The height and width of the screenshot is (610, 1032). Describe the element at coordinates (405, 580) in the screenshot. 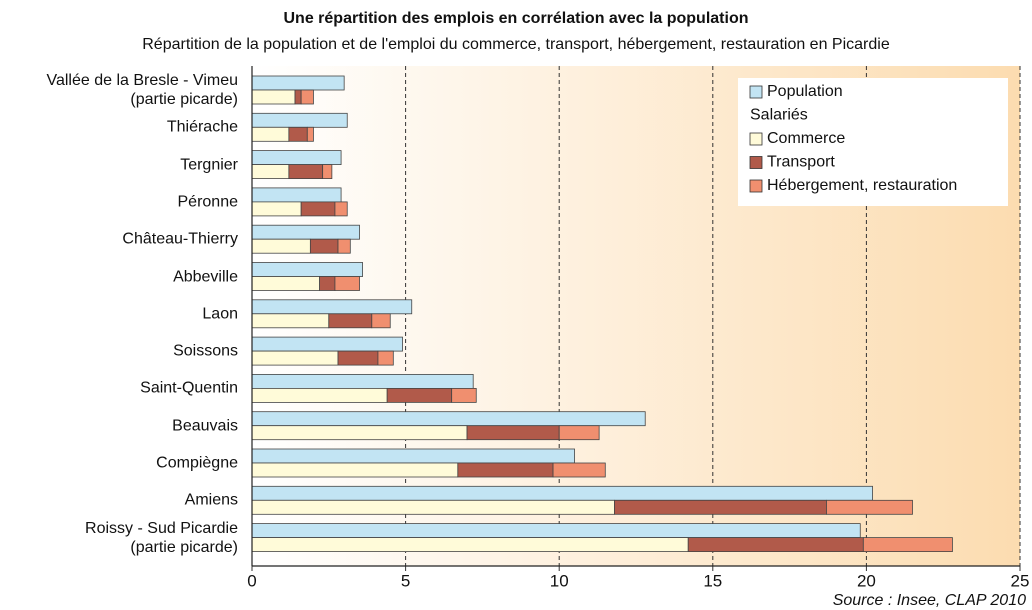

I see `x-tick-label: 5` at that location.